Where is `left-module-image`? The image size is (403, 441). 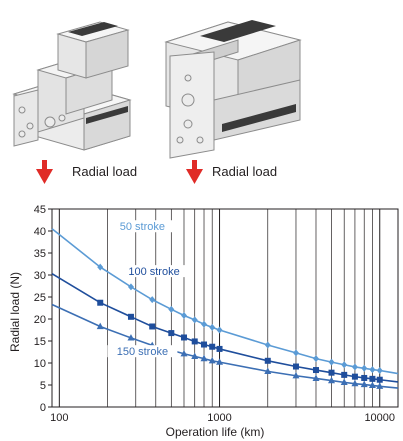 left-module-image is located at coordinates (72, 86).